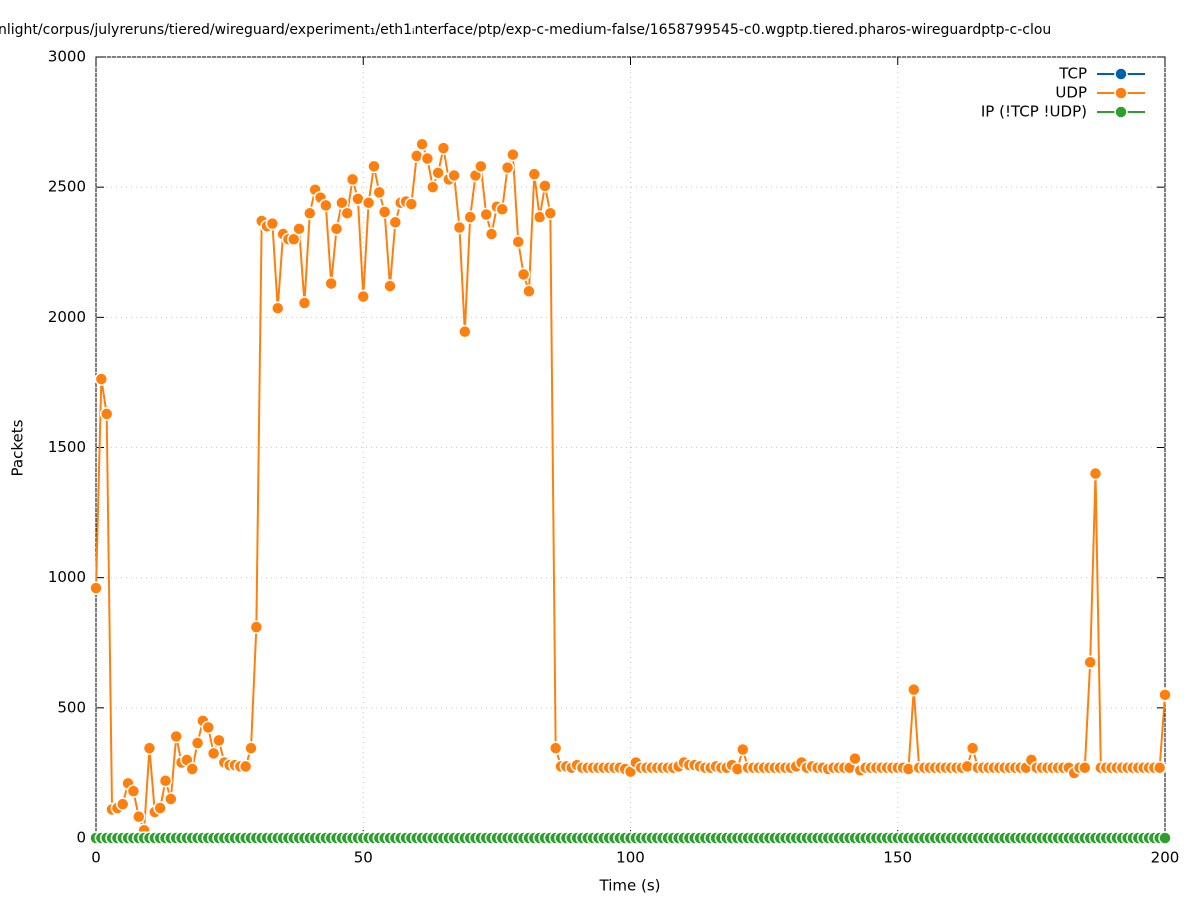  I want to click on legend-label: TCP, so click(1072, 74).